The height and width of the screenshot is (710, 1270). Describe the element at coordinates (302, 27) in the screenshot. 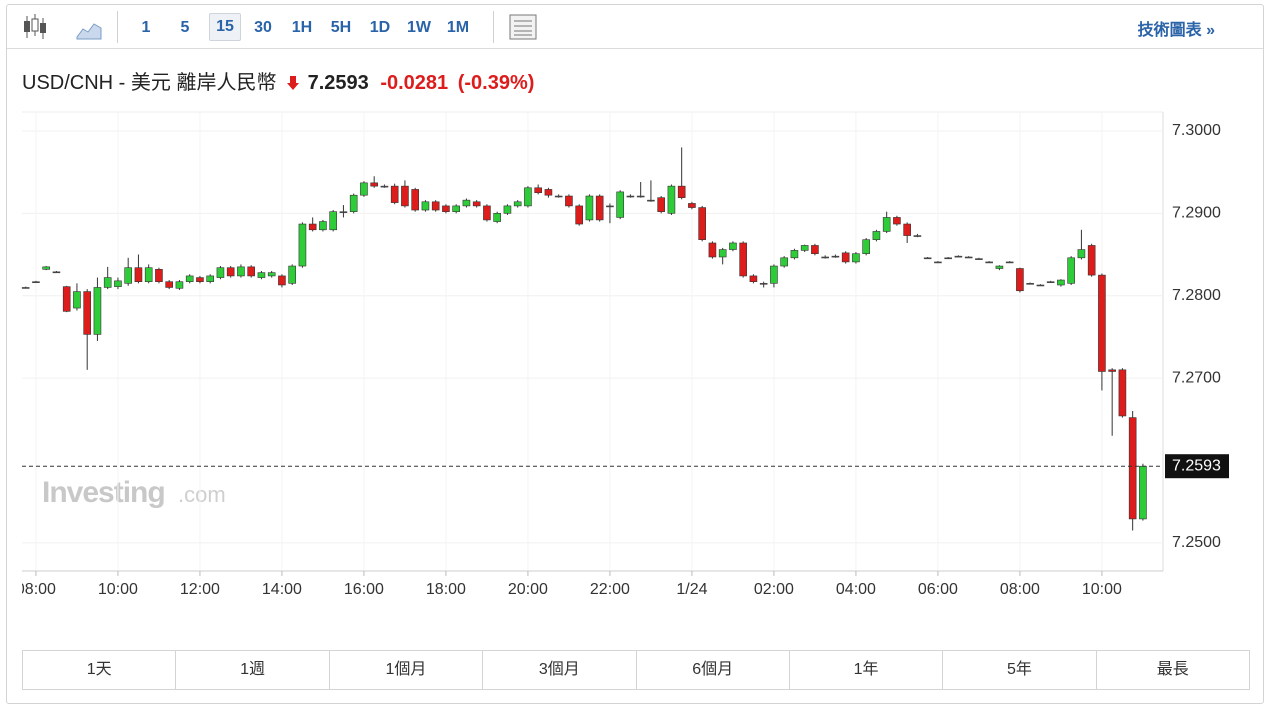

I see `interval-button: 1H` at that location.